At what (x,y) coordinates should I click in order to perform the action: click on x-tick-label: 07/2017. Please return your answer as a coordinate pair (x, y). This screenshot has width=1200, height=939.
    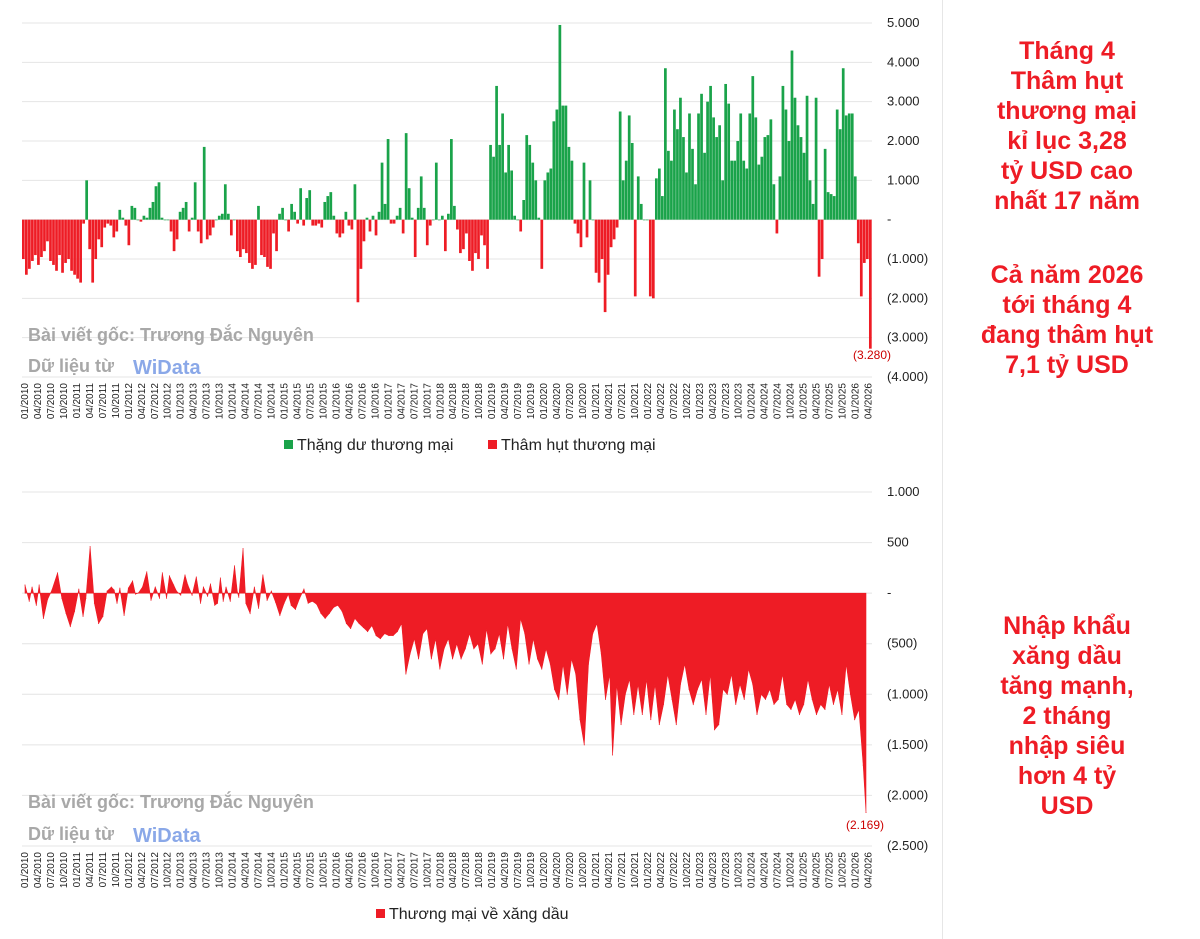
    Looking at the image, I should click on (414, 401).